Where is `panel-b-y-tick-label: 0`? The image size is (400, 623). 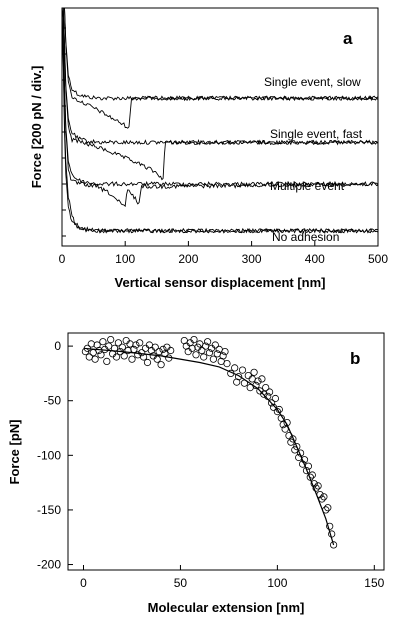
panel-b-y-tick-label: 0 is located at coordinates (57, 346).